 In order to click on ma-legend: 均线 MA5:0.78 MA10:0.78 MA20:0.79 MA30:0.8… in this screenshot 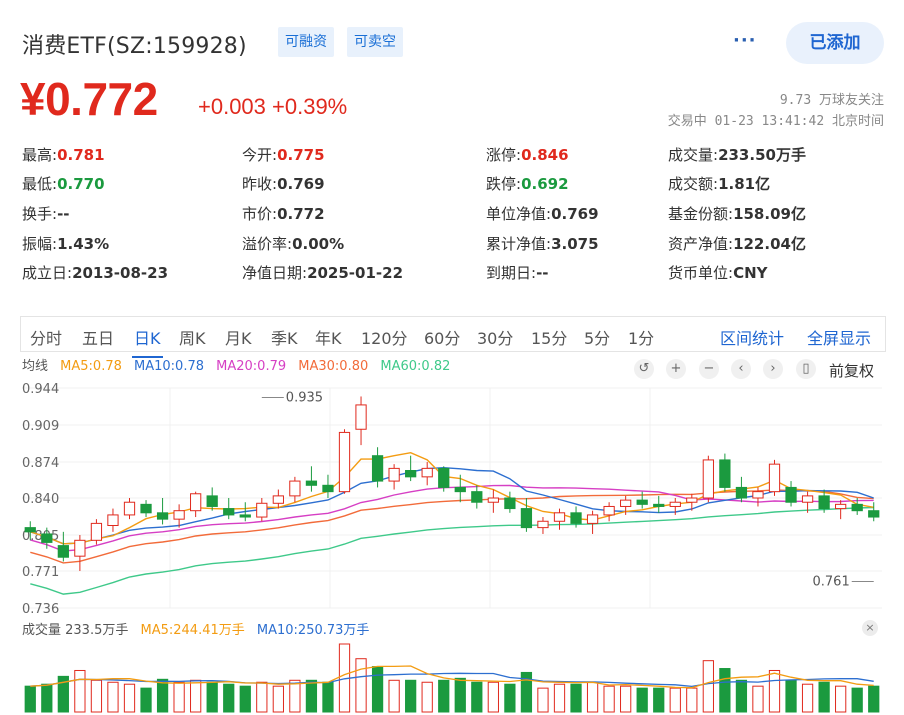, I will do `click(240, 364)`.